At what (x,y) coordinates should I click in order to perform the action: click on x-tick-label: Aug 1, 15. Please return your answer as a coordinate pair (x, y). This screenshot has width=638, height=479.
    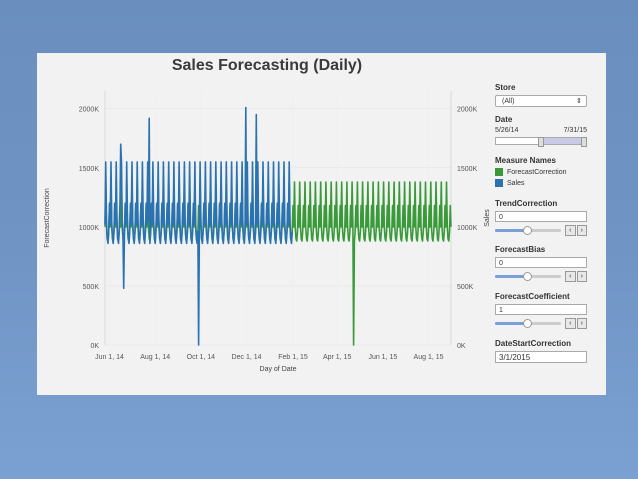
    Looking at the image, I should click on (429, 357).